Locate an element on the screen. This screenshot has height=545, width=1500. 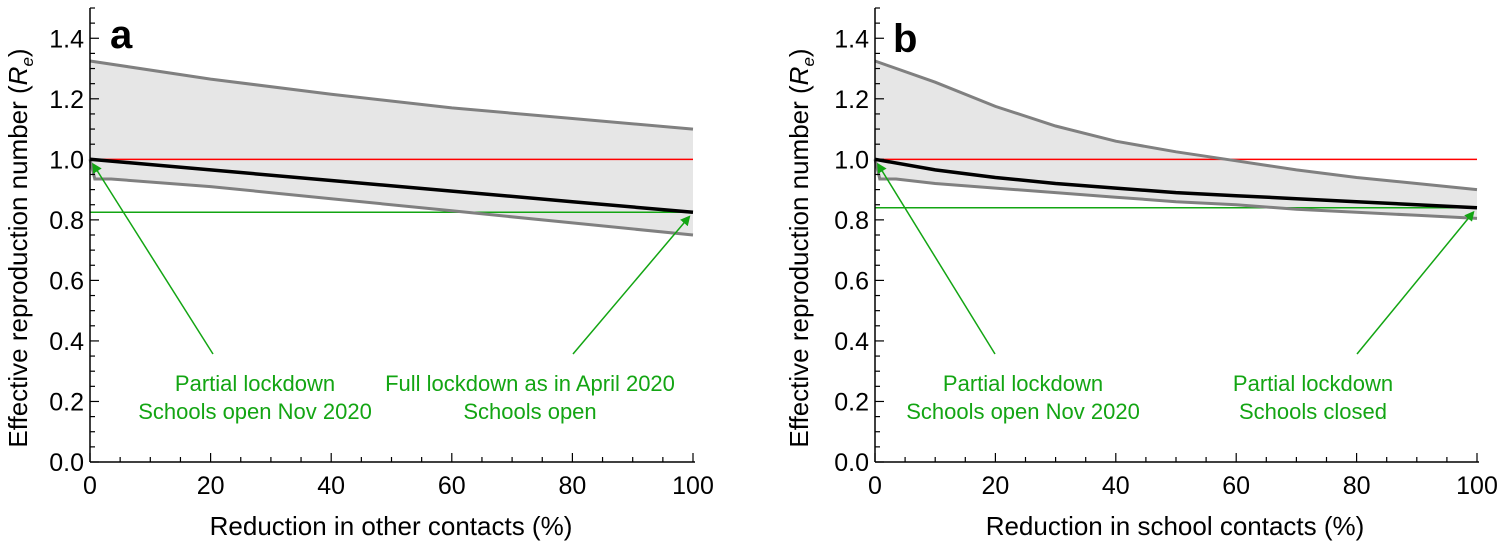
annotation-line: Schools open is located at coordinates (529, 411).